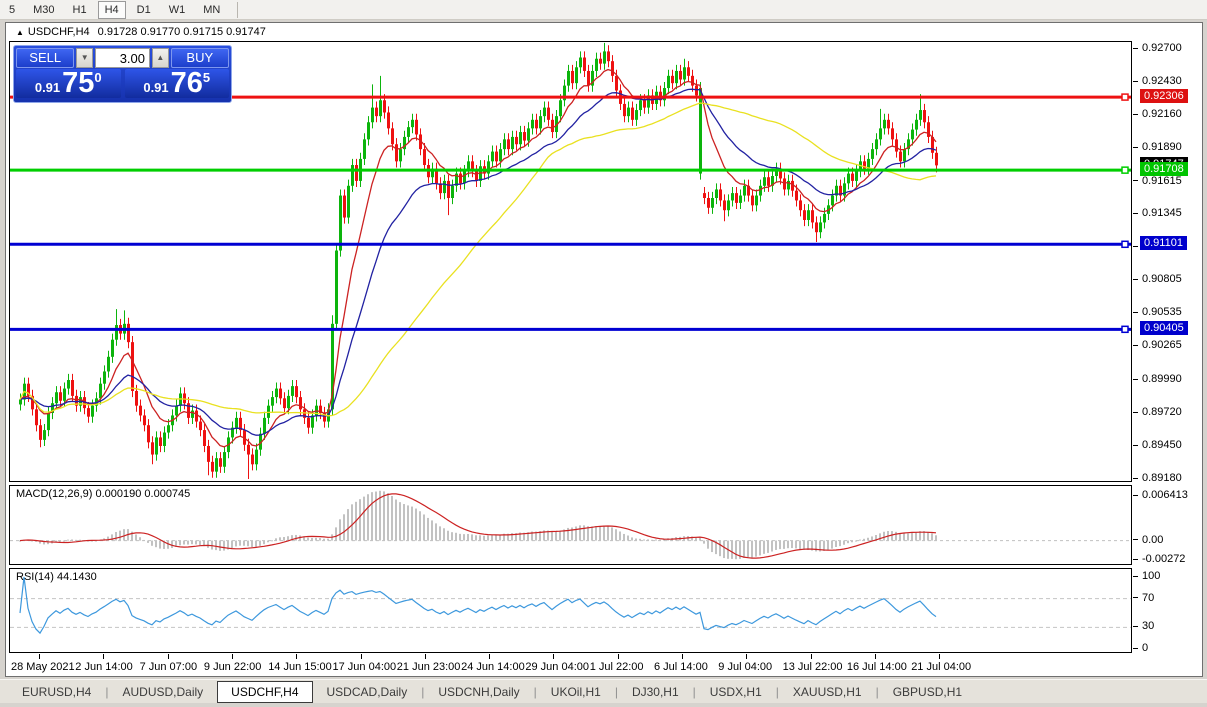  I want to click on rsi-plot, so click(570, 610).